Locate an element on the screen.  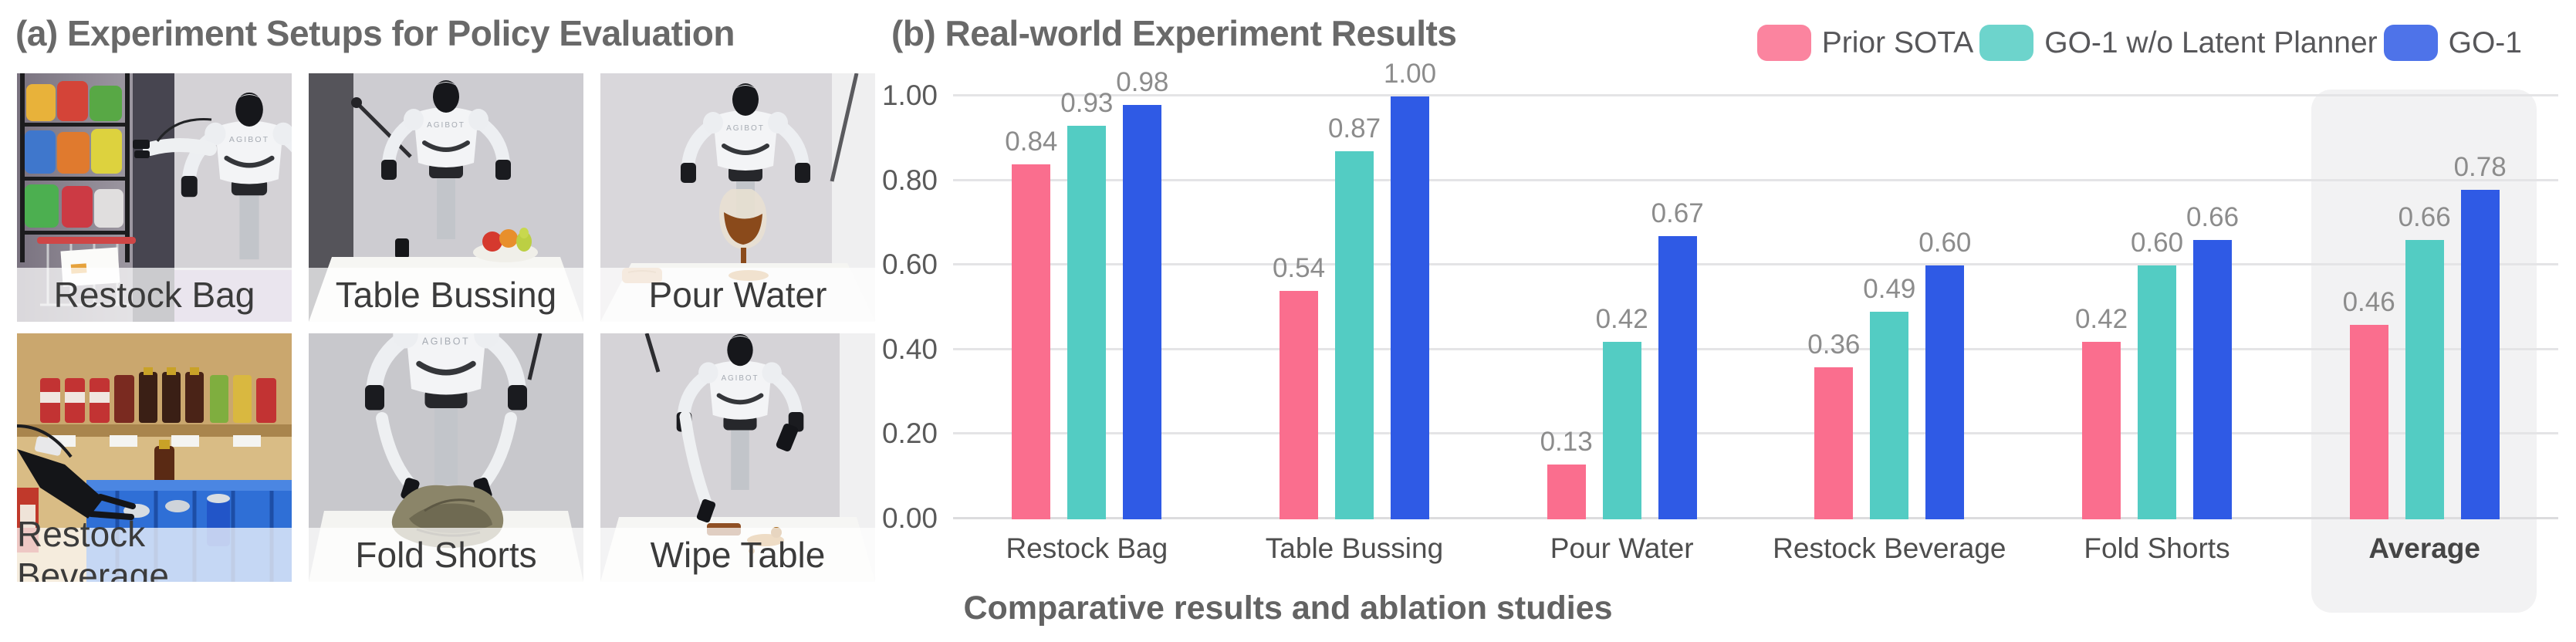
y-tick-label: 0.40 is located at coordinates (909, 349).